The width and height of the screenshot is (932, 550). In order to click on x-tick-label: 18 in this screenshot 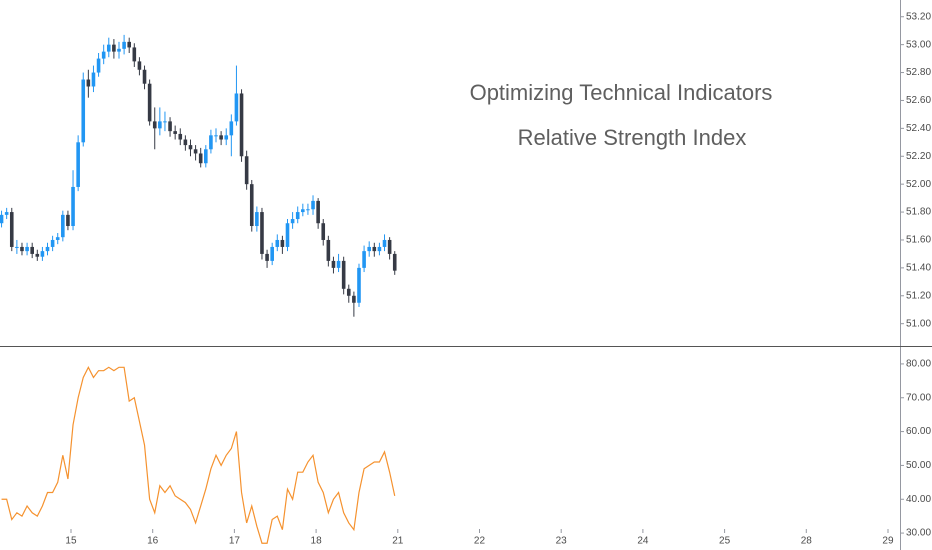, I will do `click(317, 541)`.